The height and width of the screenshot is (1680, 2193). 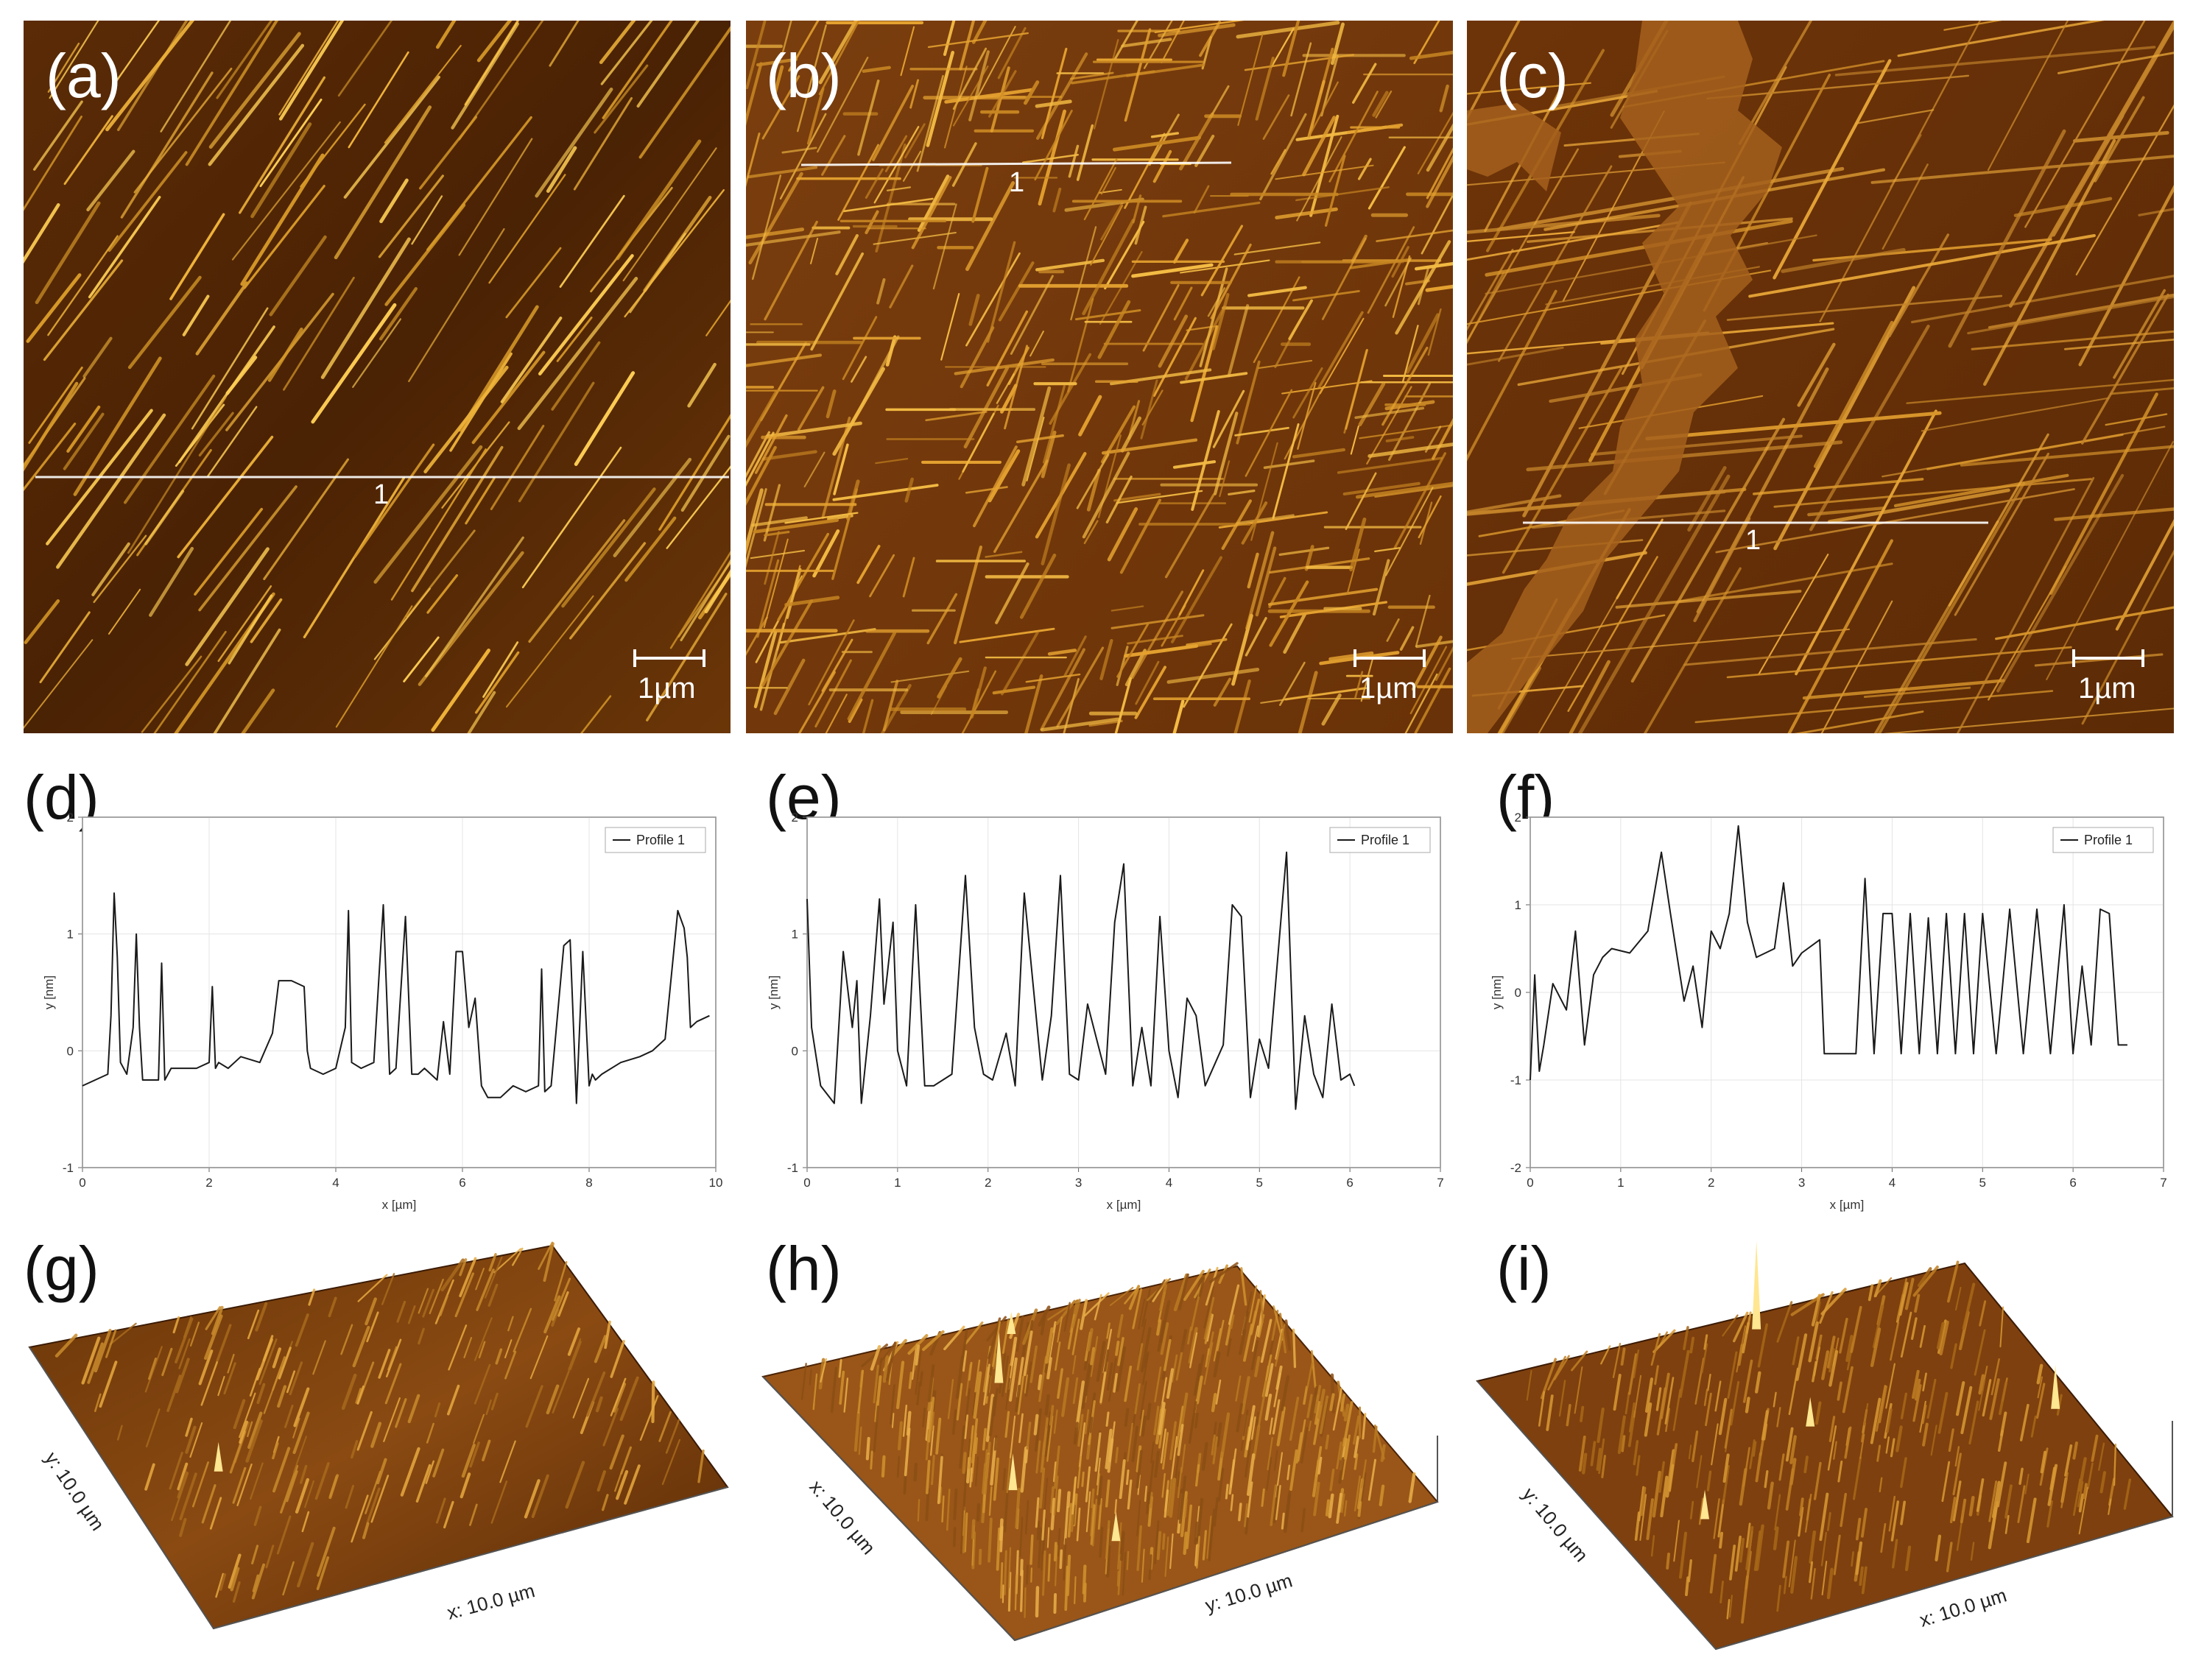 What do you see at coordinates (588, 1183) in the screenshot?
I see `tick-label-x: 8` at bounding box center [588, 1183].